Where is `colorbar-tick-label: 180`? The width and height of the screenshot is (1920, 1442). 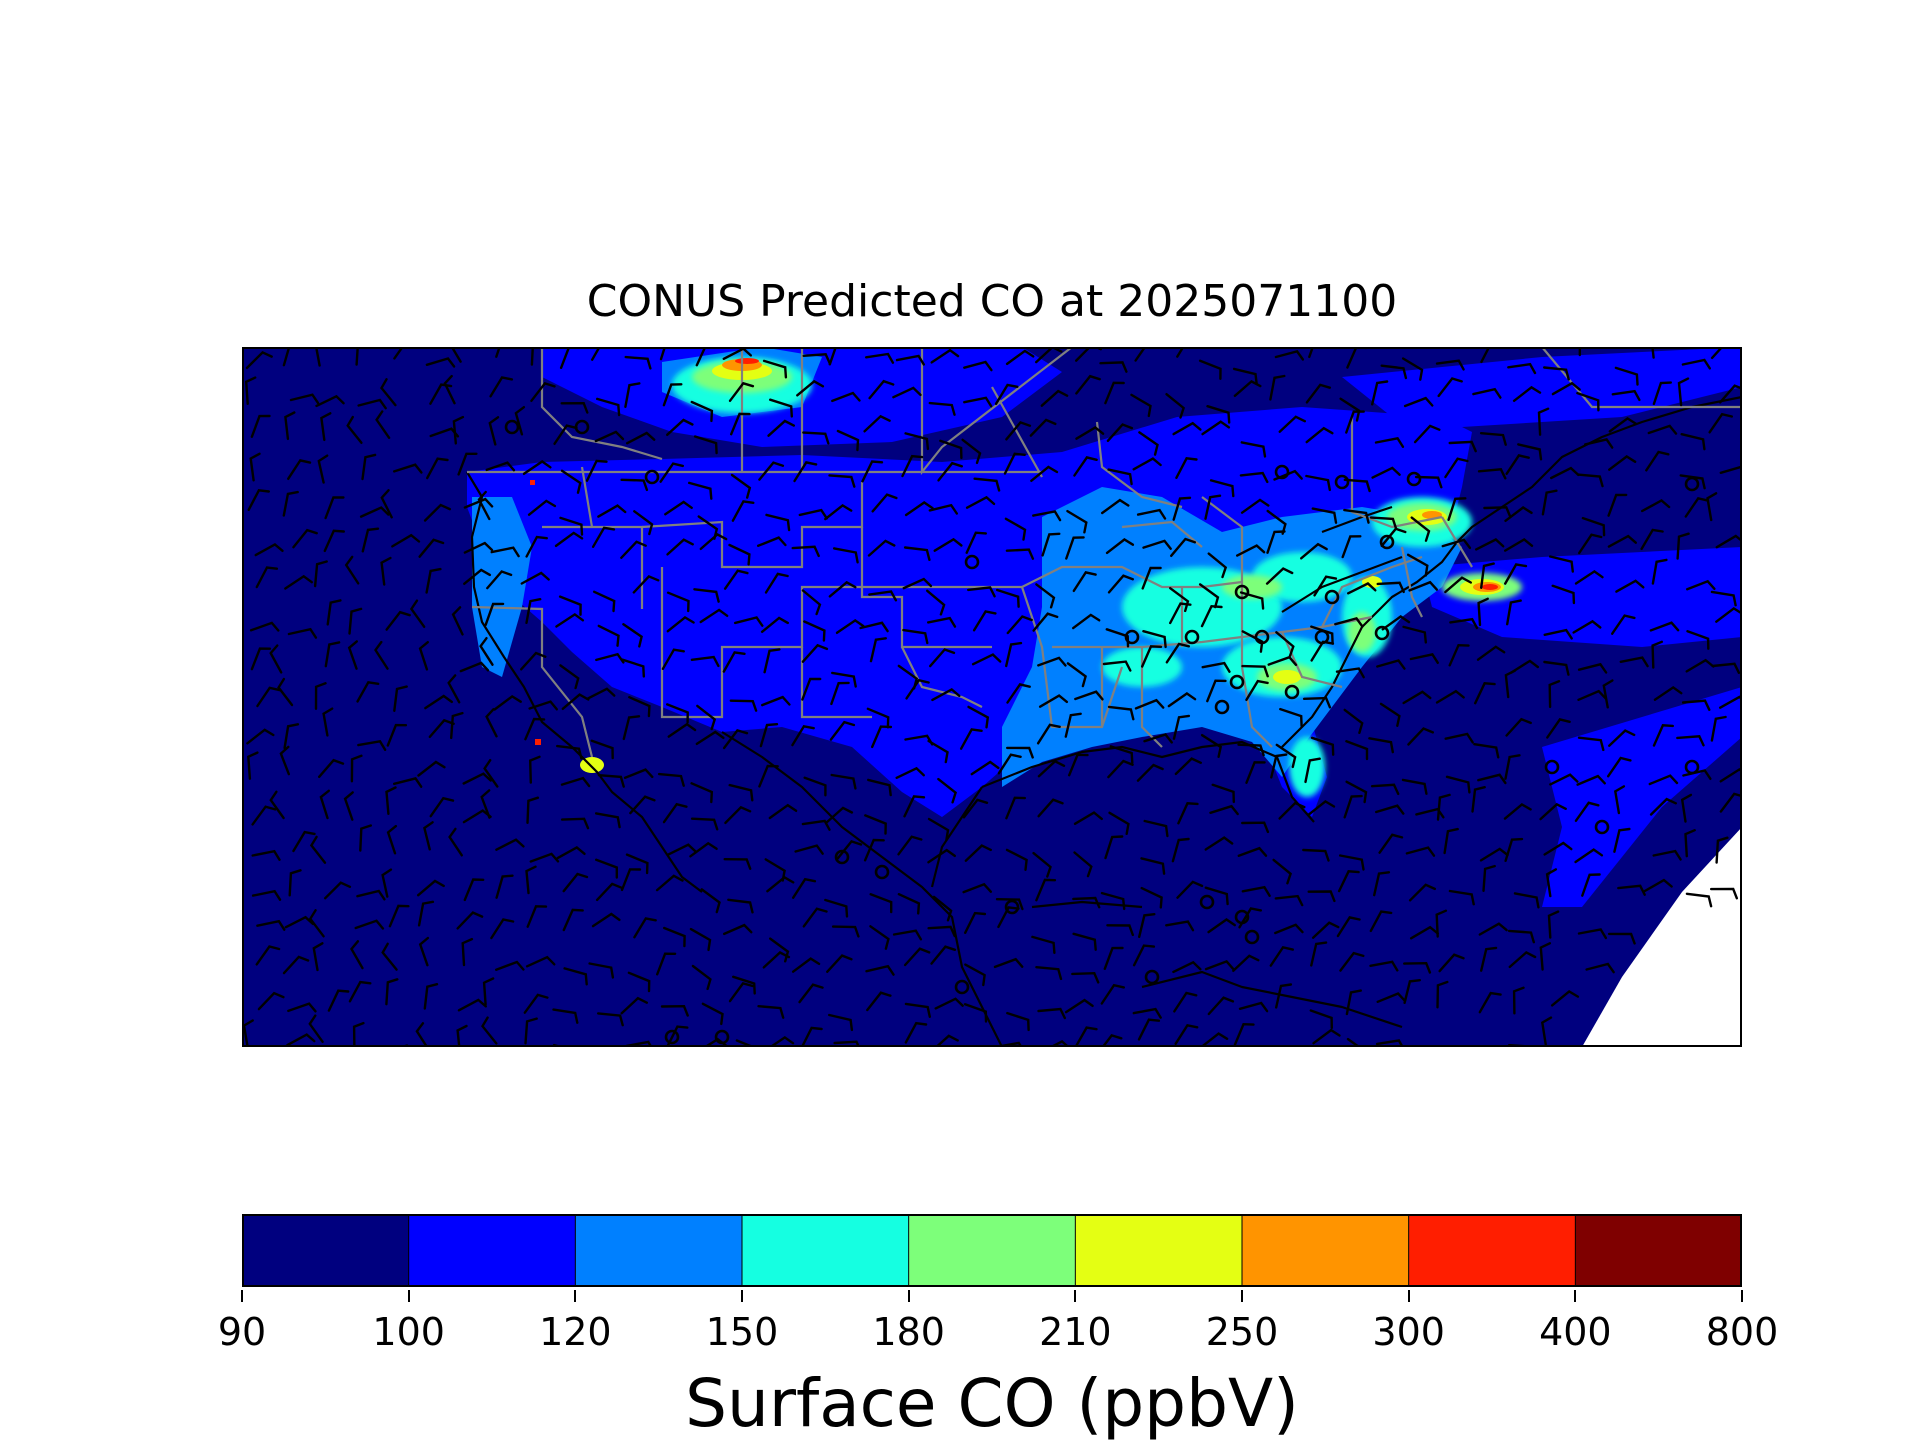
colorbar-tick-label: 180 is located at coordinates (908, 1332).